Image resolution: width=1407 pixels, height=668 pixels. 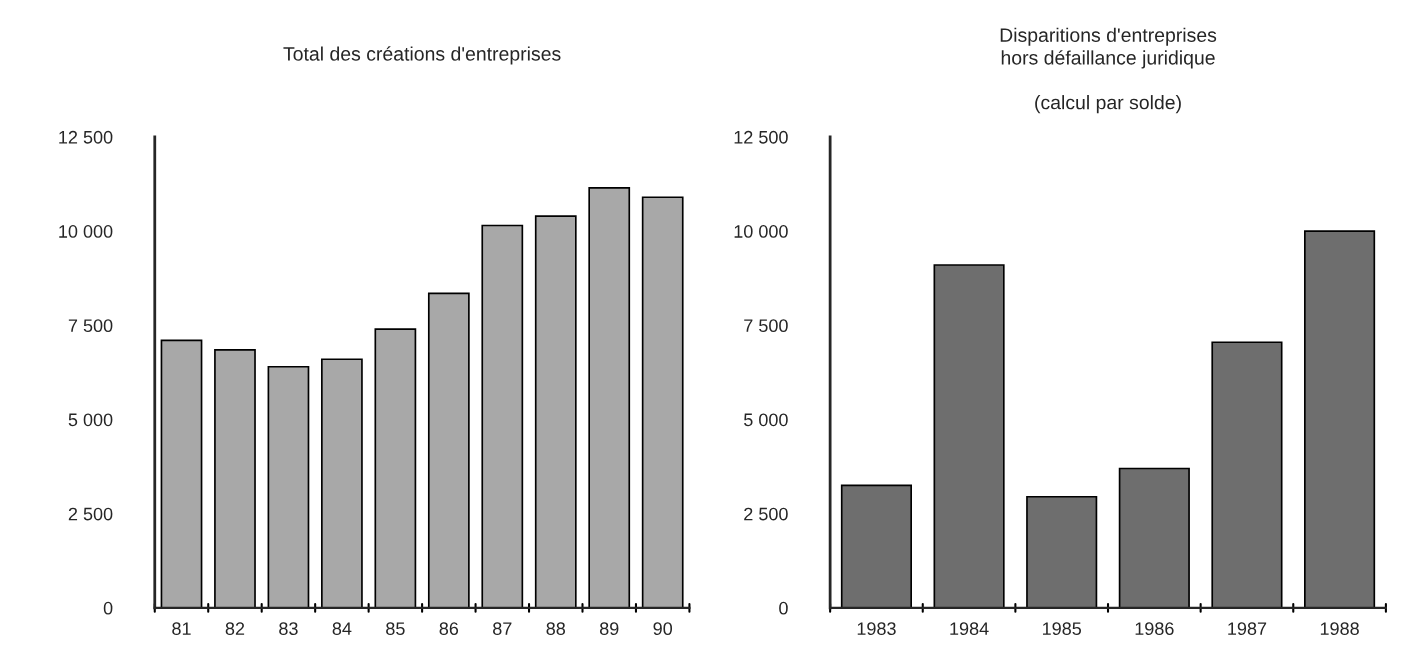 What do you see at coordinates (876, 629) in the screenshot?
I see `x-tick-label: 1983` at bounding box center [876, 629].